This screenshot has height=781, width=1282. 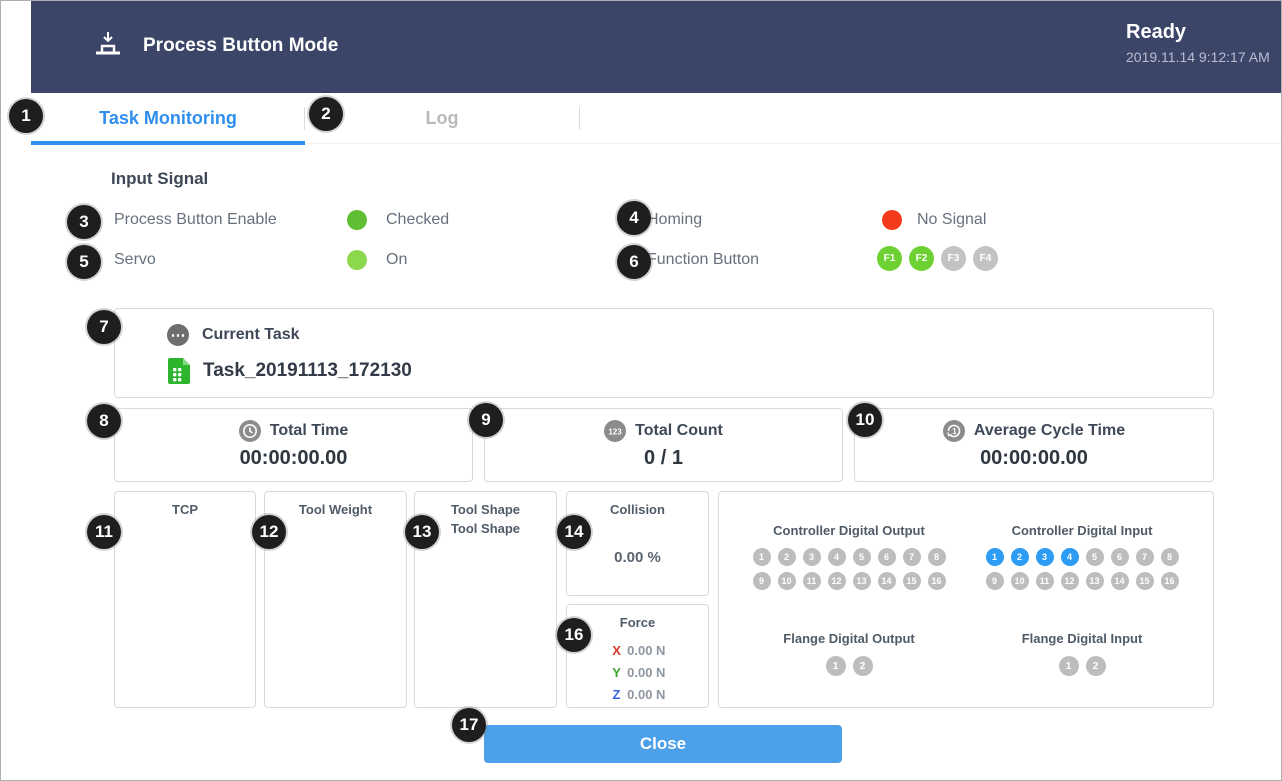 I want to click on io-indicator-4: 4, so click(x=836, y=557).